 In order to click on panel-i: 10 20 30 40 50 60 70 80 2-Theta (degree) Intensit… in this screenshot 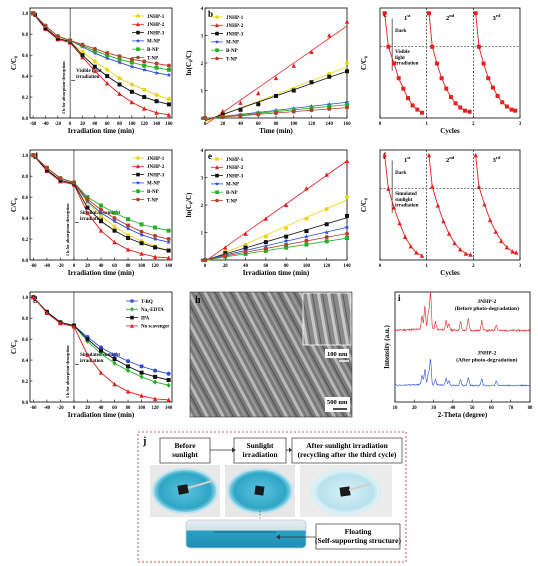, I will do `click(458, 355)`.